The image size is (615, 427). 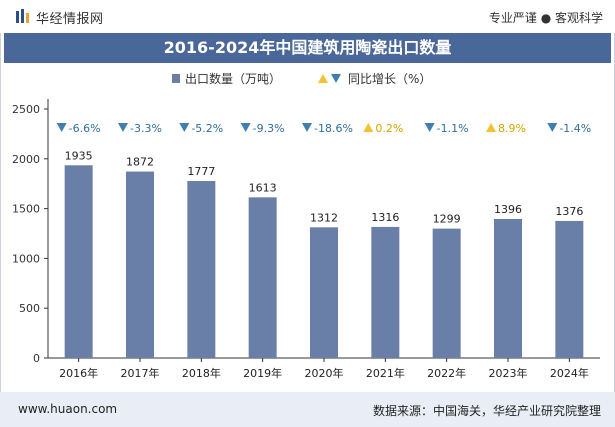 What do you see at coordinates (569, 211) in the screenshot?
I see `bar-value-label: 1376` at bounding box center [569, 211].